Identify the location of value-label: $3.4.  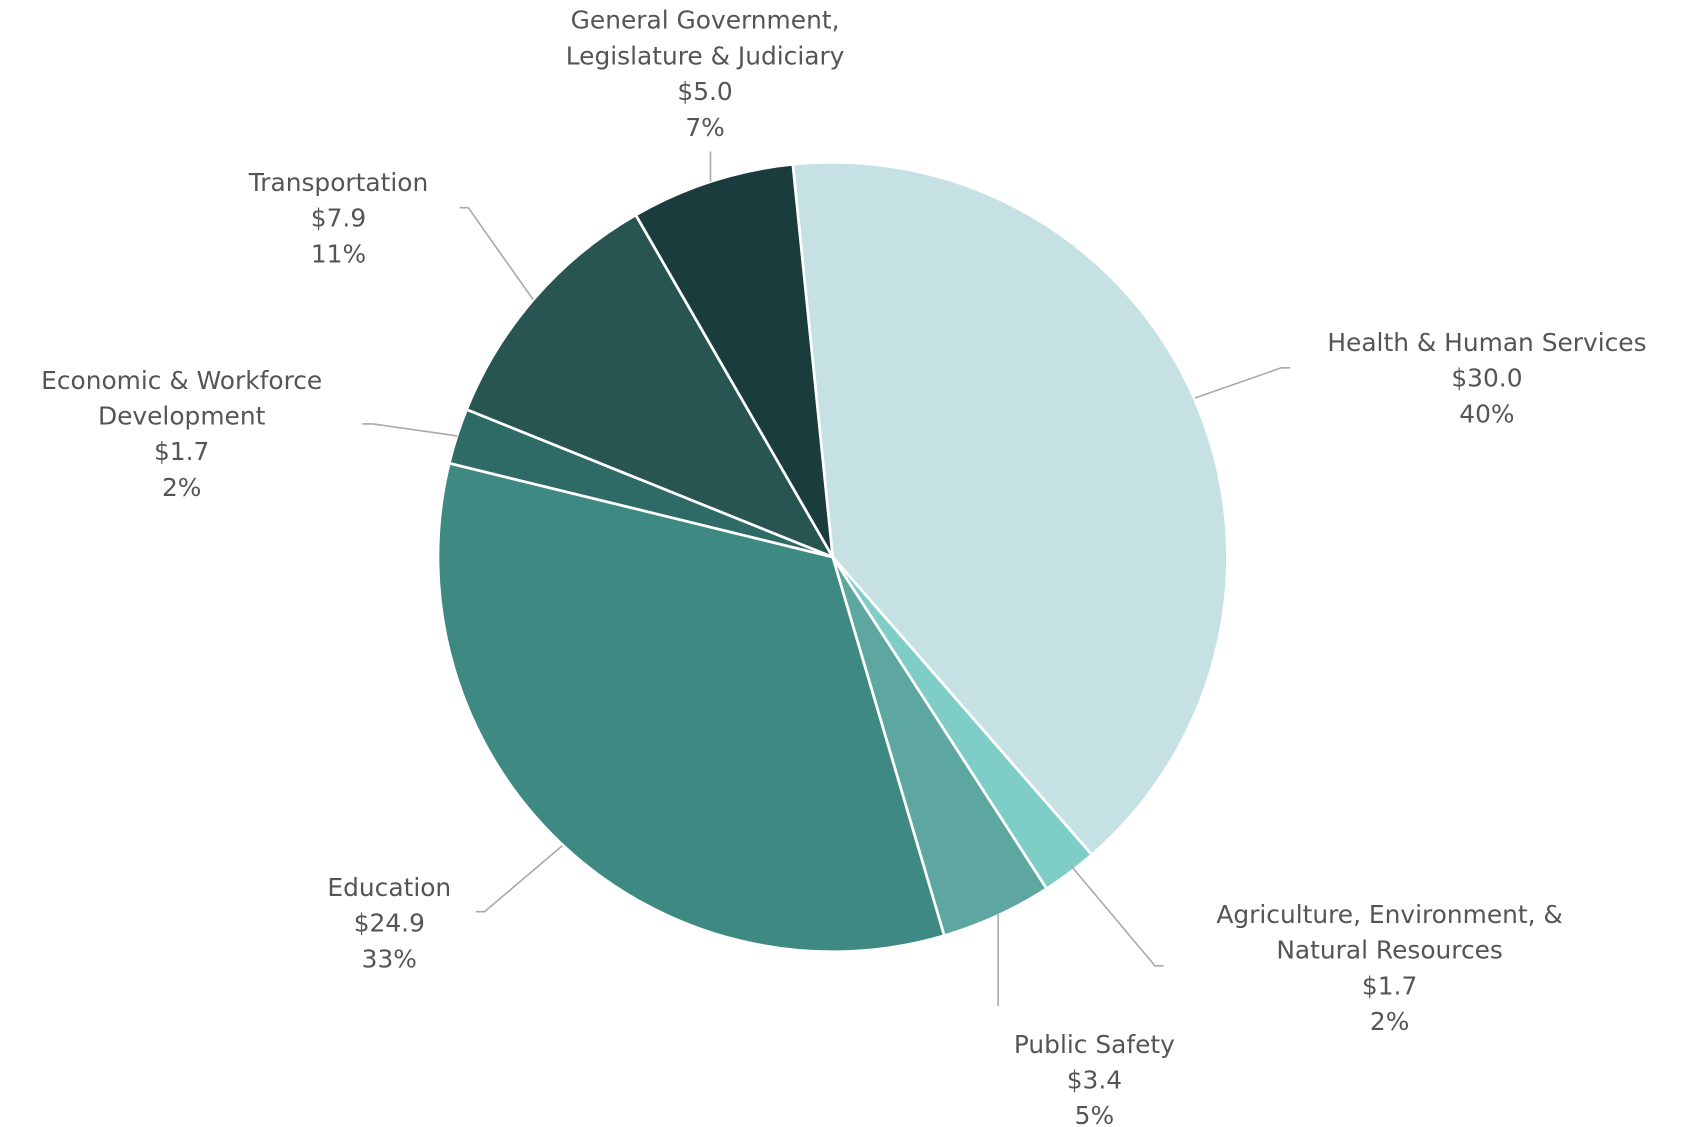
(1094, 1079).